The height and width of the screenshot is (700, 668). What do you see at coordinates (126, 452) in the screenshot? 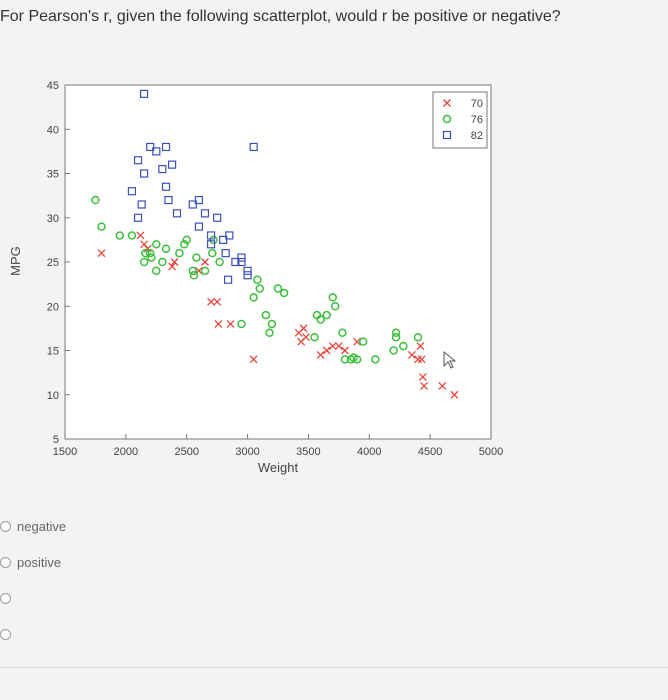
I see `x-tick-label: 2000` at bounding box center [126, 452].